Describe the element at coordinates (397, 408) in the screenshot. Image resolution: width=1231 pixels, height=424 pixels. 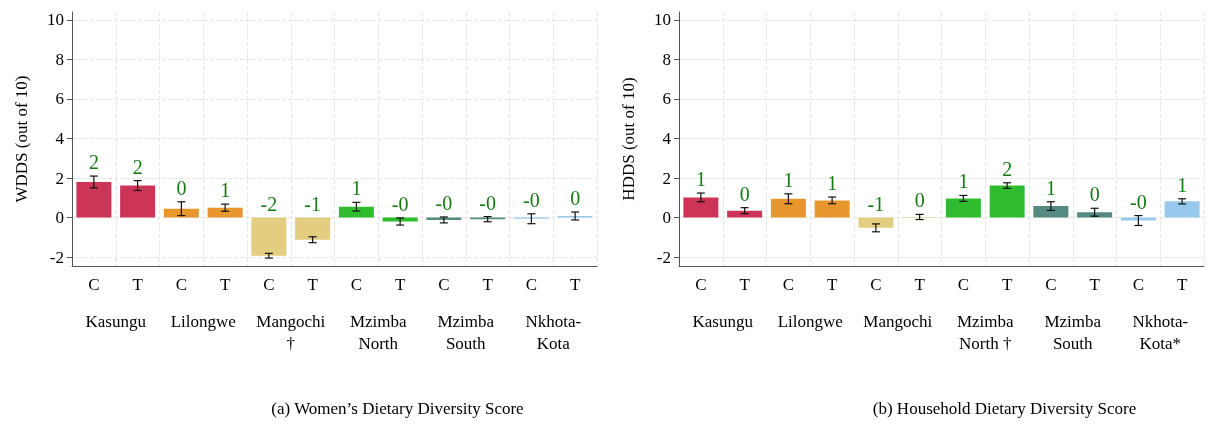
I see `text: (a) Women’s Dietary Diversity Score` at that location.